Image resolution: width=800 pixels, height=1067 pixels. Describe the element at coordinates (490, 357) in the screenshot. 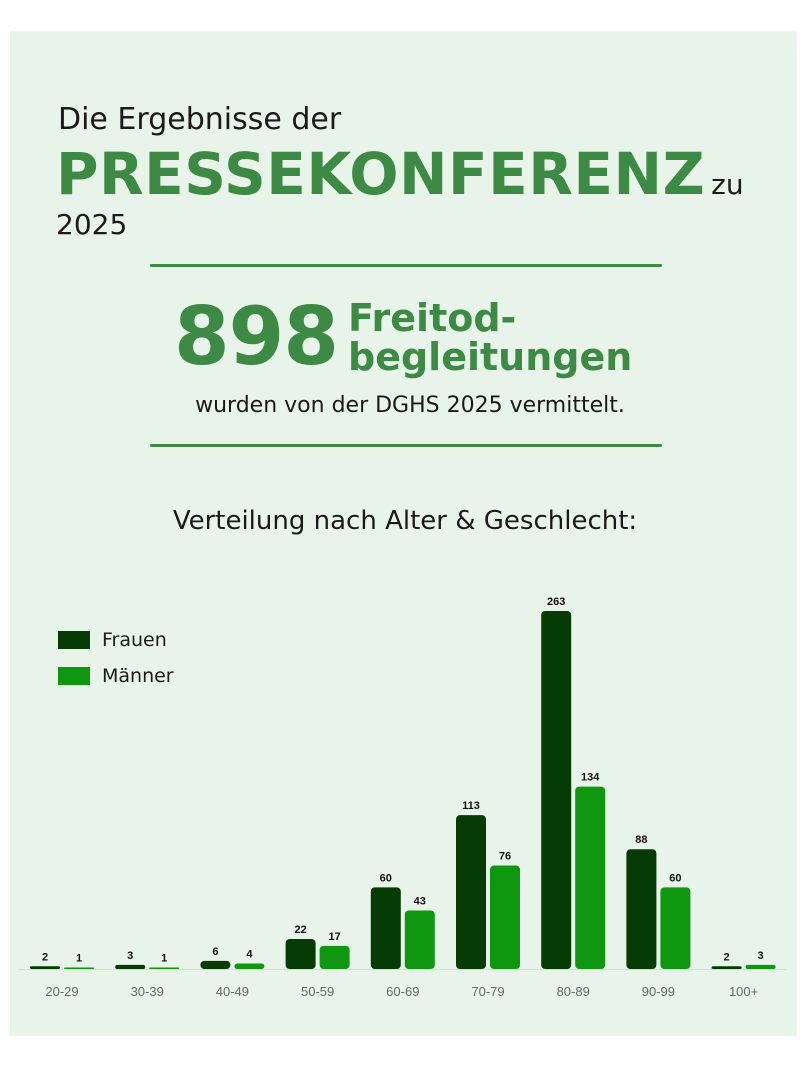

I see `stat-label-line2: begleitungen` at that location.